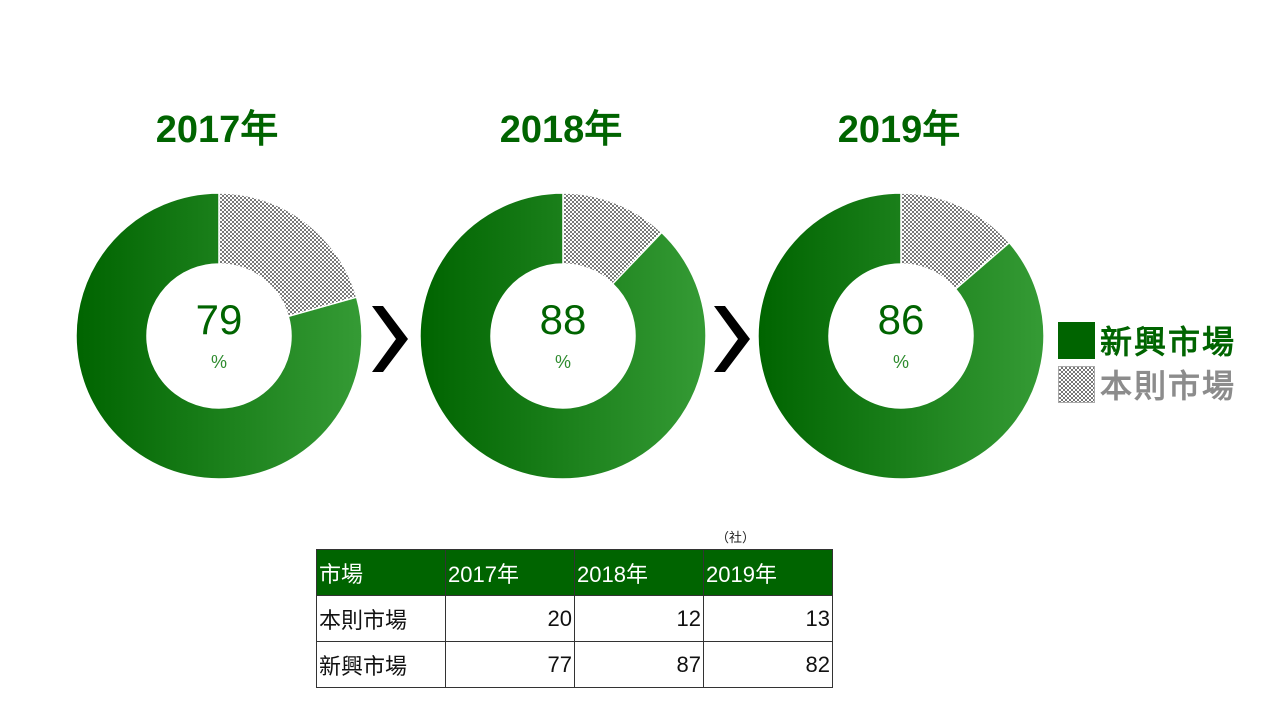  Describe the element at coordinates (381, 572) in the screenshot. I see `column-header: 市場` at that location.